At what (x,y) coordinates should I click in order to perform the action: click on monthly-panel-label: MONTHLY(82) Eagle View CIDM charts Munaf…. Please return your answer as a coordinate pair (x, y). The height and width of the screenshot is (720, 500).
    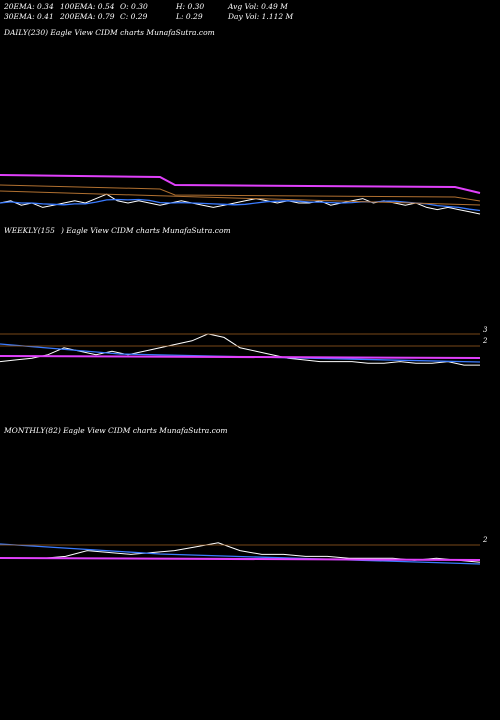
    Looking at the image, I should click on (116, 430).